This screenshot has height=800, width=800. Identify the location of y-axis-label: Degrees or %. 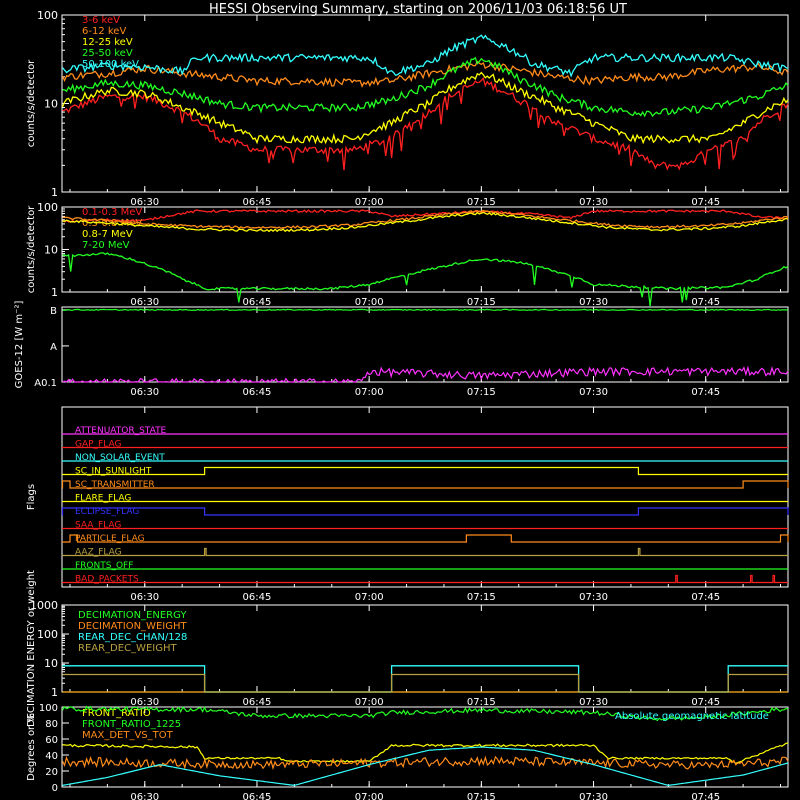
(31, 747).